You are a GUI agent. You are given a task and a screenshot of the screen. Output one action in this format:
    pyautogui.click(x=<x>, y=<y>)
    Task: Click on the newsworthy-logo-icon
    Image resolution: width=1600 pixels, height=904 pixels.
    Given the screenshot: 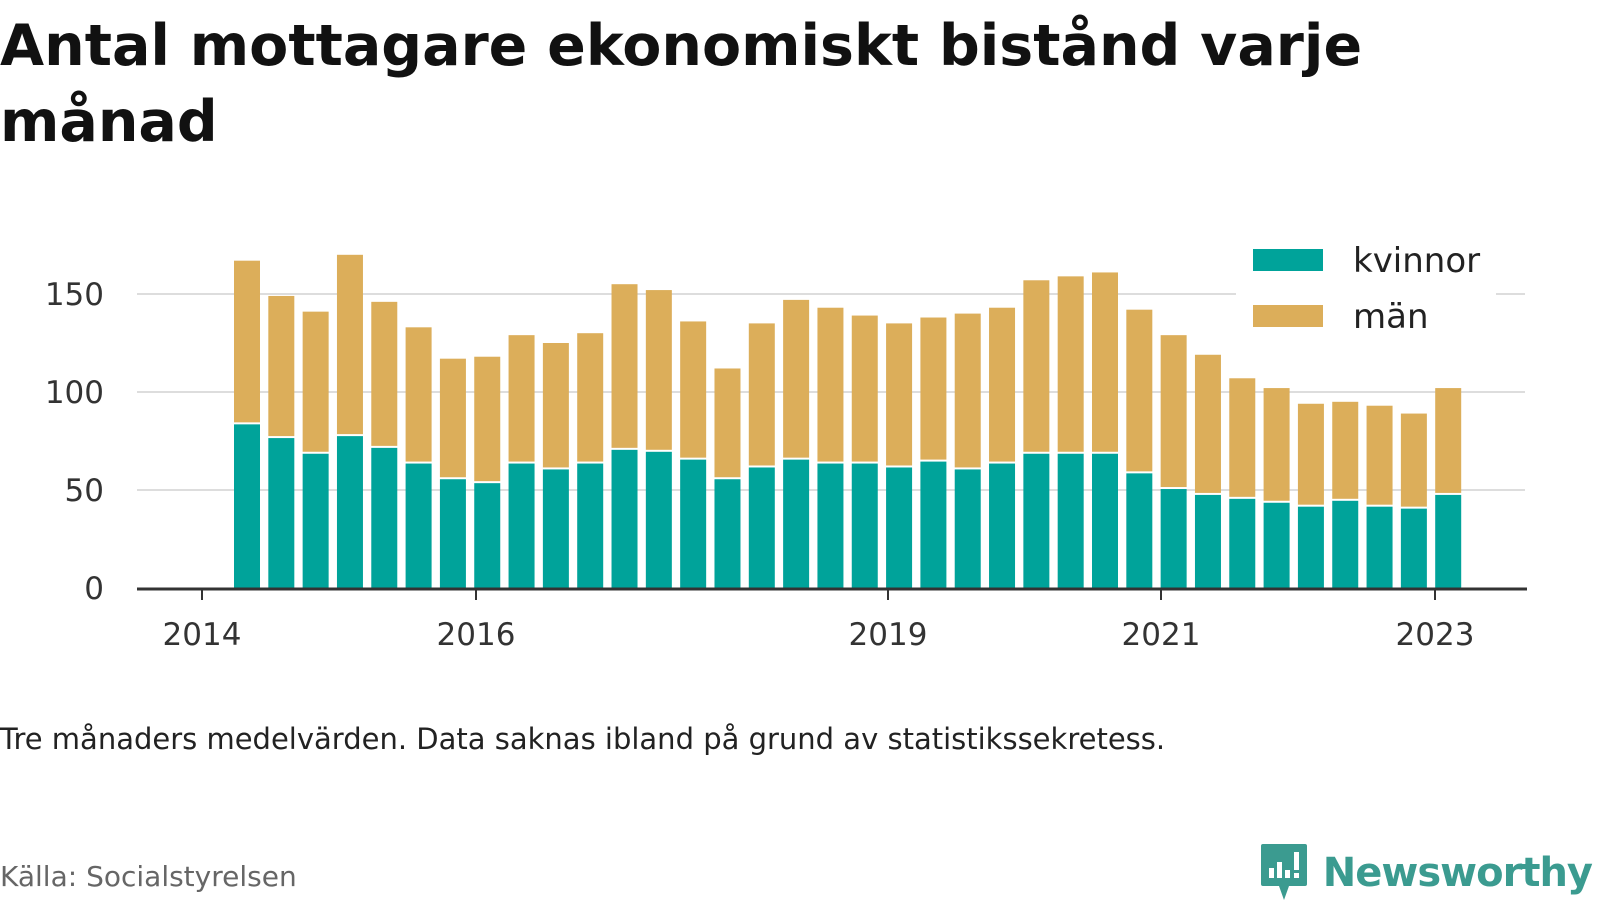 What is the action you would take?
    pyautogui.click(x=1283, y=872)
    